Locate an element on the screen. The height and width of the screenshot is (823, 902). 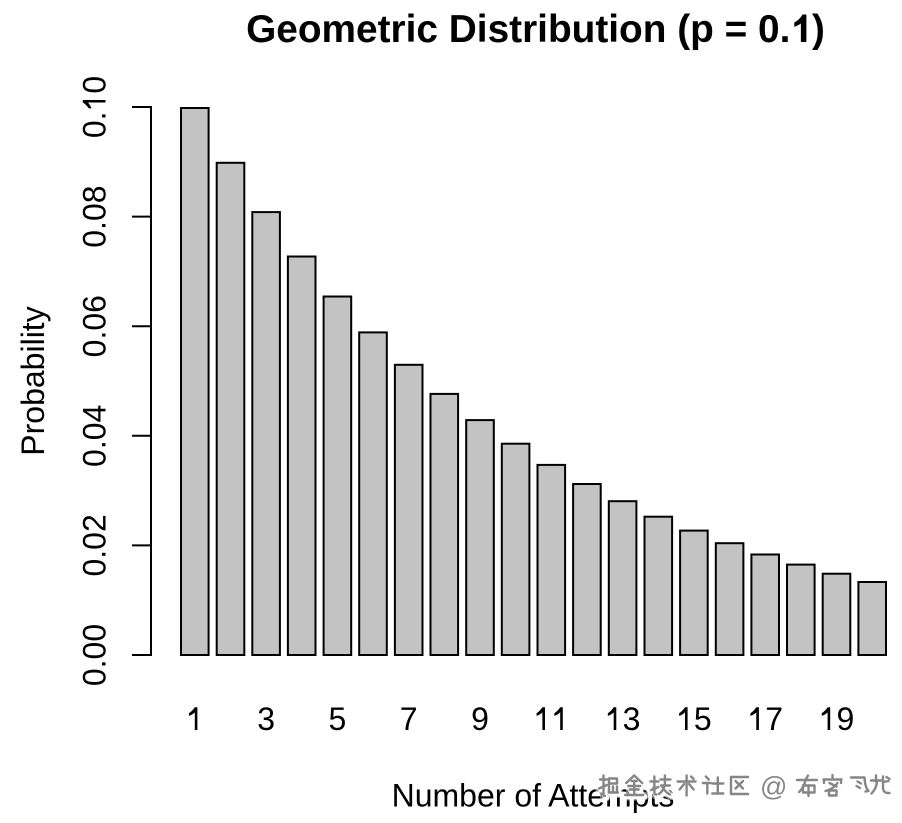
svg-text: 0.08 is located at coordinates (95, 216).